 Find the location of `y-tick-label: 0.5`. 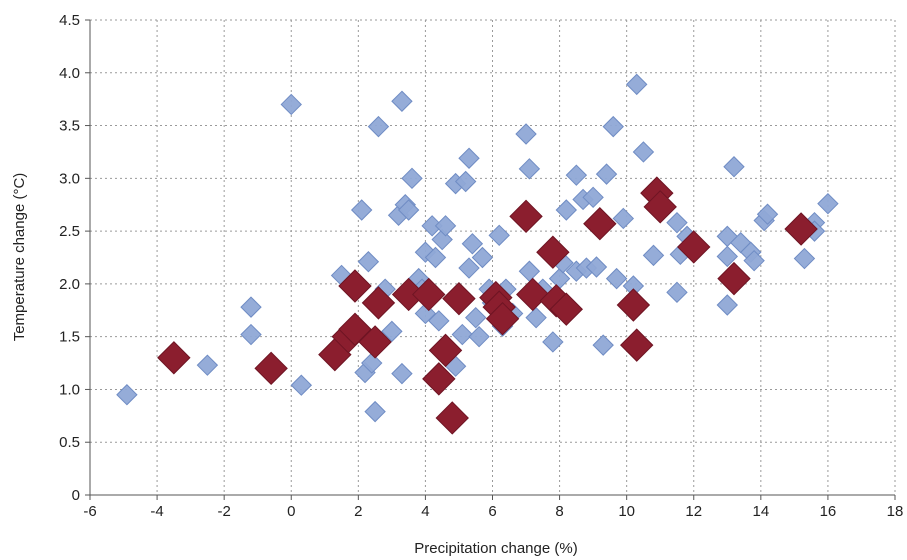

y-tick-label: 0.5 is located at coordinates (69, 442).